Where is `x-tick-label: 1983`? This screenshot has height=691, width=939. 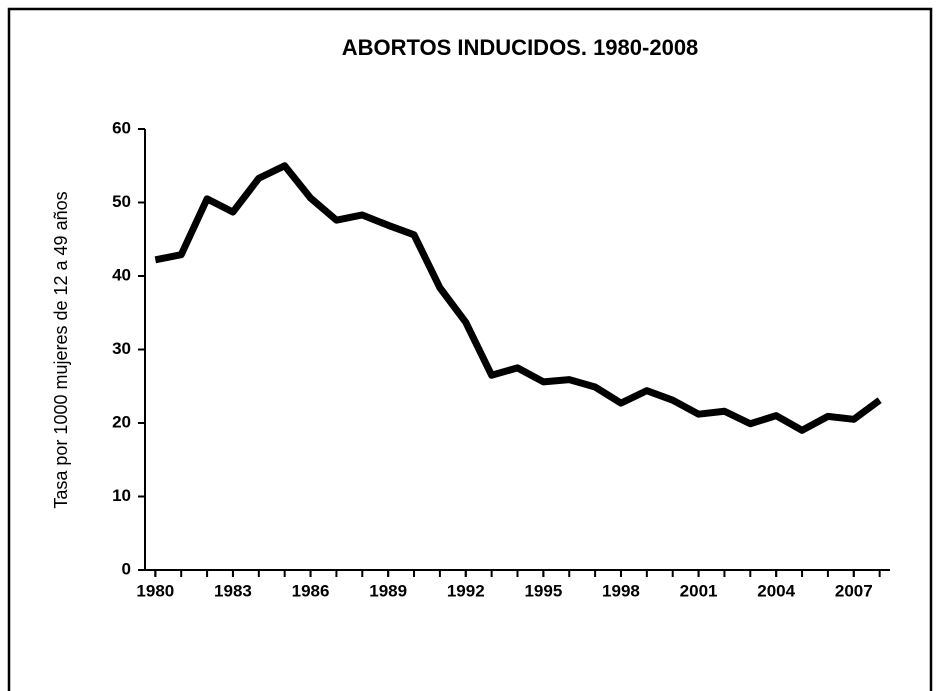
x-tick-label: 1983 is located at coordinates (233, 590).